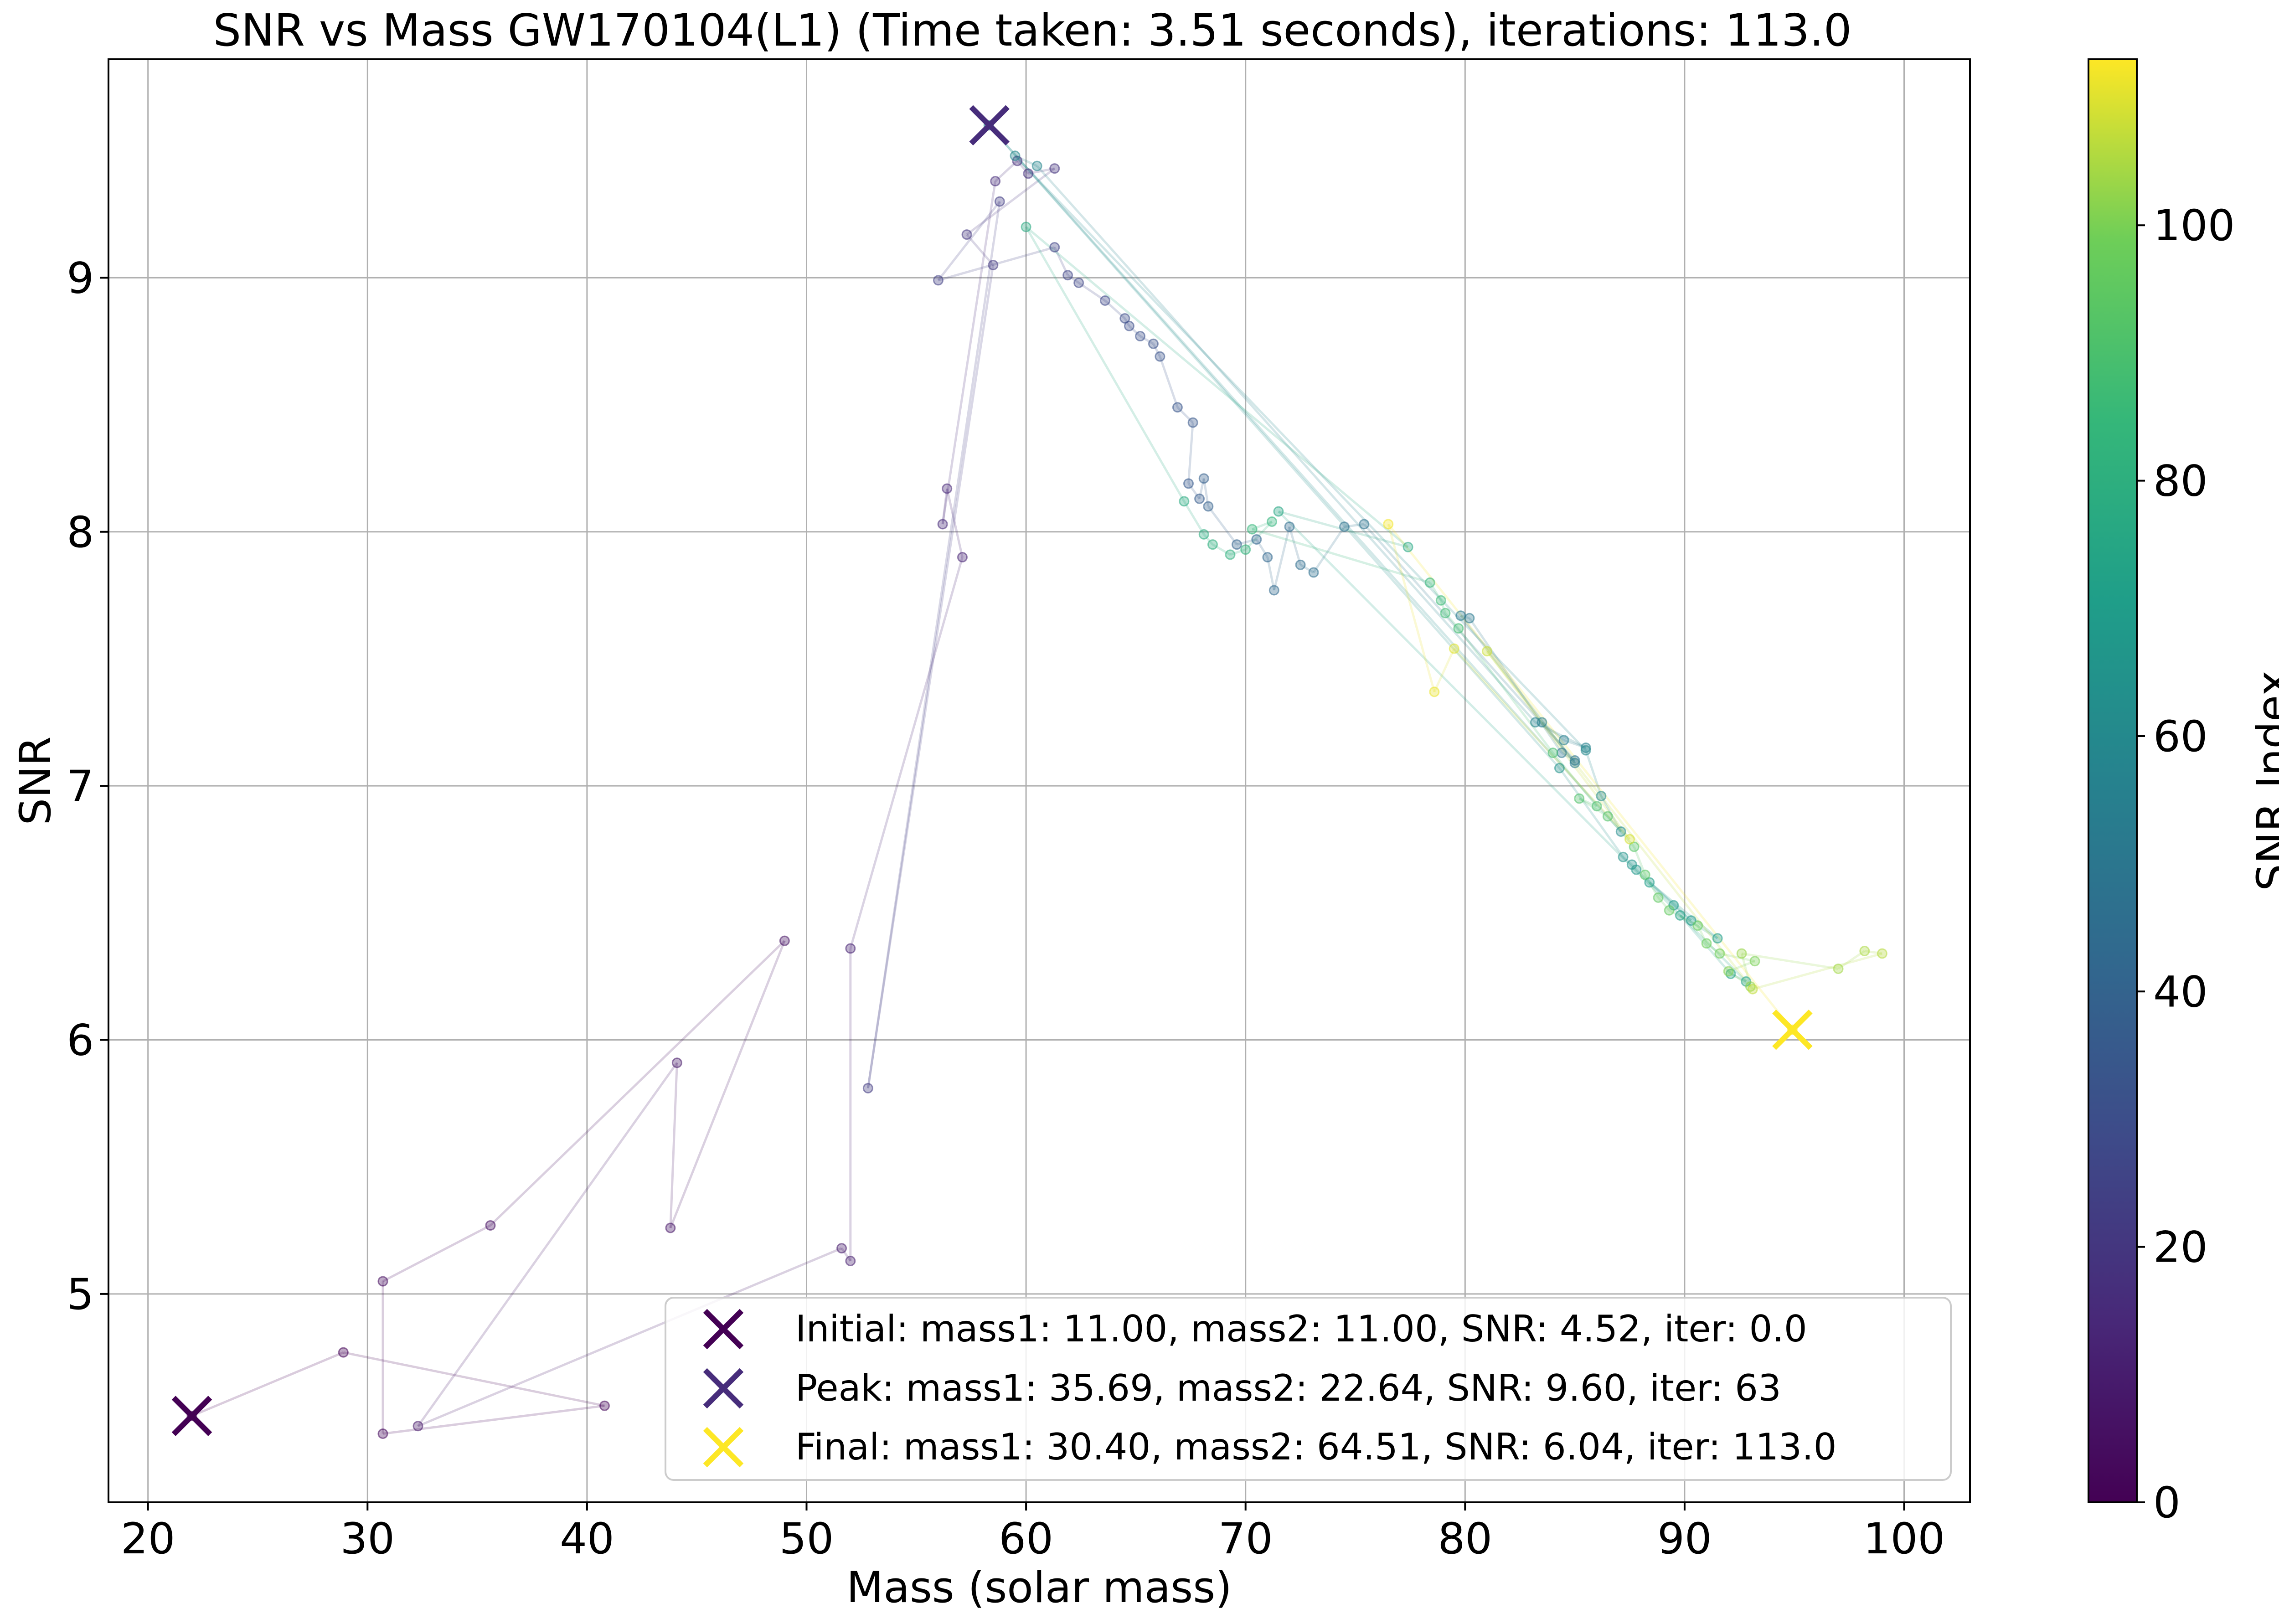  What do you see at coordinates (80, 533) in the screenshot?
I see `y-tick-label: 8` at bounding box center [80, 533].